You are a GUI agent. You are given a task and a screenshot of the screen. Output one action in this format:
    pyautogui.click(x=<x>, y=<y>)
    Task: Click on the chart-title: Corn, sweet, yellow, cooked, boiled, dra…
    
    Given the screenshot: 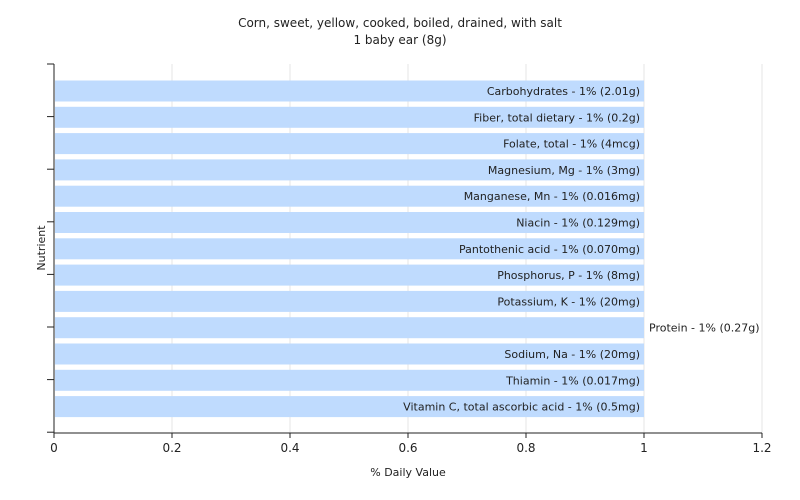 What is the action you would take?
    pyautogui.click(x=400, y=23)
    